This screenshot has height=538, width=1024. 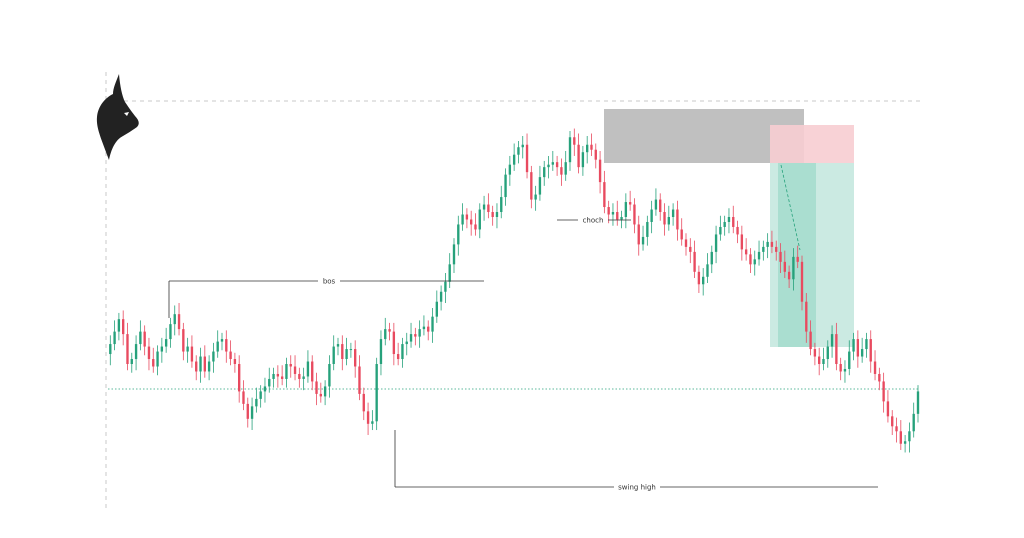 I want to click on bull-logo-icon, so click(x=117, y=117).